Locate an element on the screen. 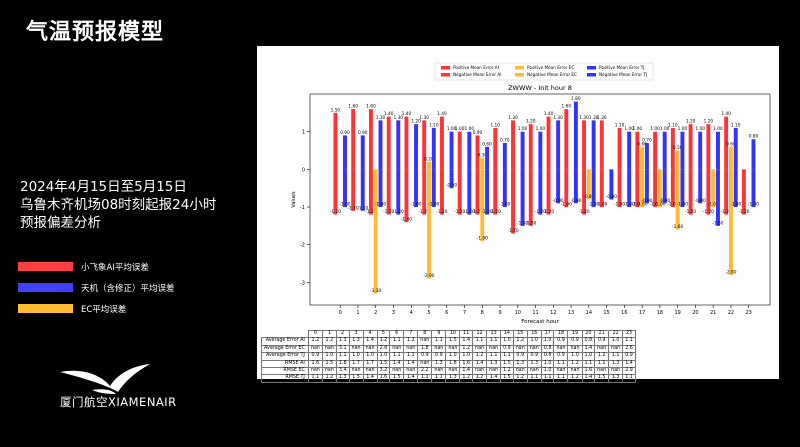 The width and height of the screenshot is (800, 447). table-row-label: RMSE AI is located at coordinates (285, 364).